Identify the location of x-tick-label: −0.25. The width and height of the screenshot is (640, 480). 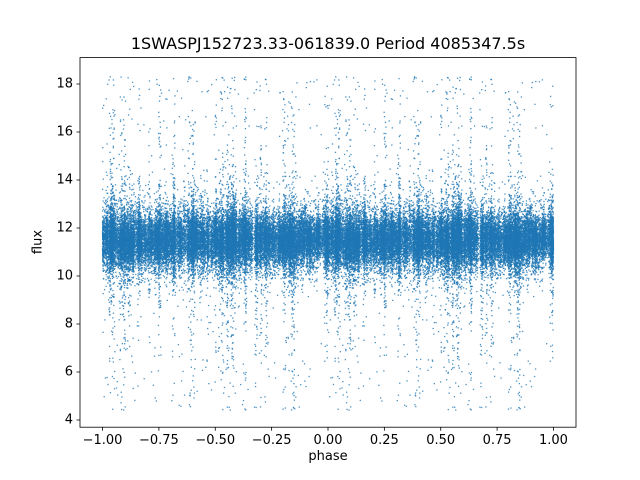
(271, 441).